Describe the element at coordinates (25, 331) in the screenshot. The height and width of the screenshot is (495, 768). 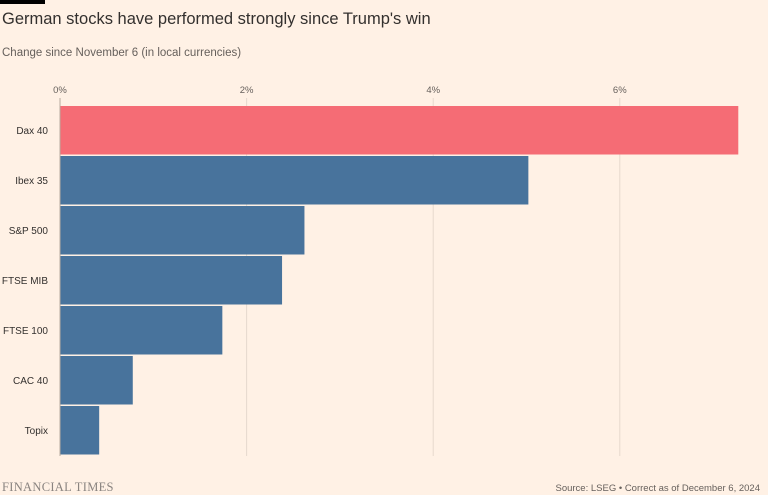
I see `y-category-label: FTSE 100` at that location.